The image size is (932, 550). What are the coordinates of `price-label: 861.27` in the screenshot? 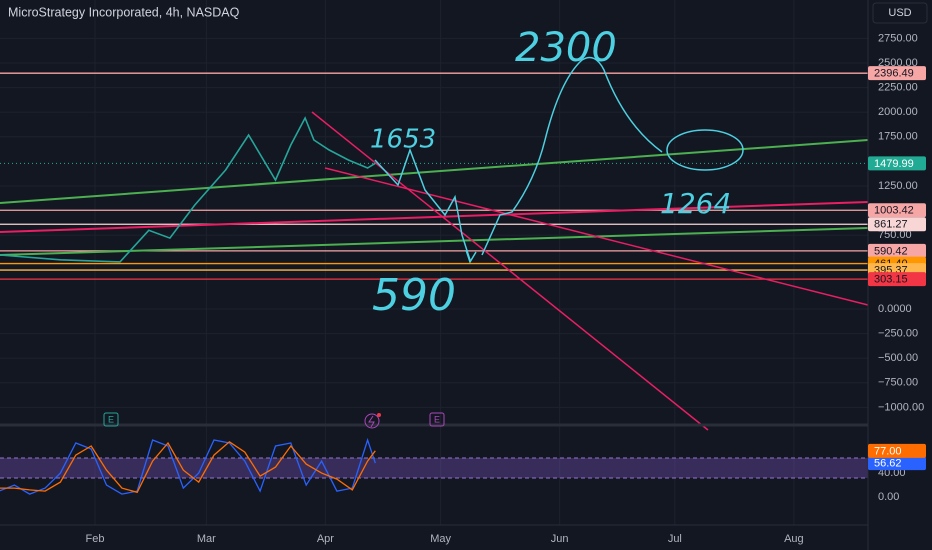 It's located at (891, 225).